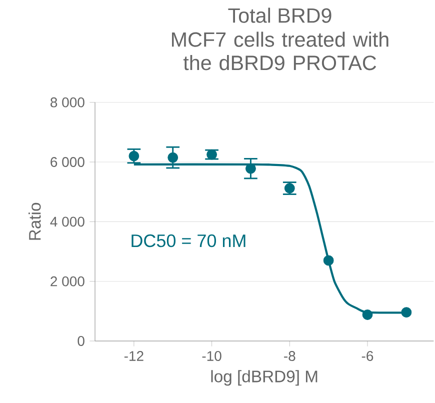 The image size is (435, 403). Describe the element at coordinates (81, 341) in the screenshot. I see `y-tick-label: 0` at that location.